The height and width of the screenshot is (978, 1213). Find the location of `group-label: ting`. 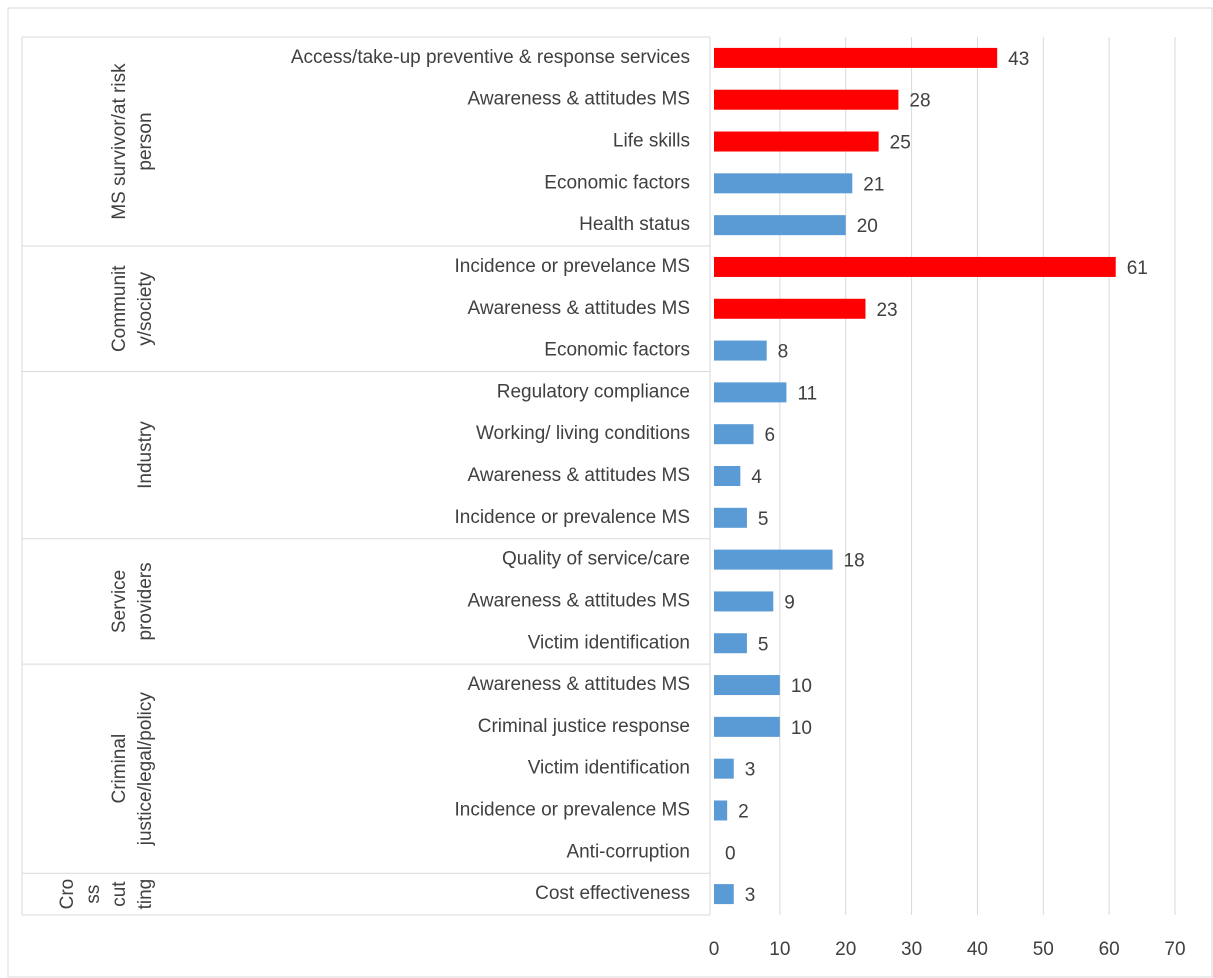

group-label: ting is located at coordinates (145, 894).